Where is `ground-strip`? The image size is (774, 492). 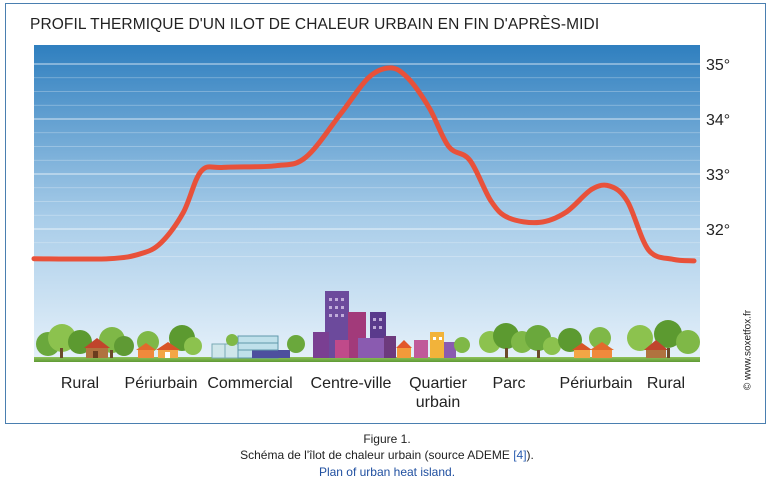
ground-strip is located at coordinates (367, 359).